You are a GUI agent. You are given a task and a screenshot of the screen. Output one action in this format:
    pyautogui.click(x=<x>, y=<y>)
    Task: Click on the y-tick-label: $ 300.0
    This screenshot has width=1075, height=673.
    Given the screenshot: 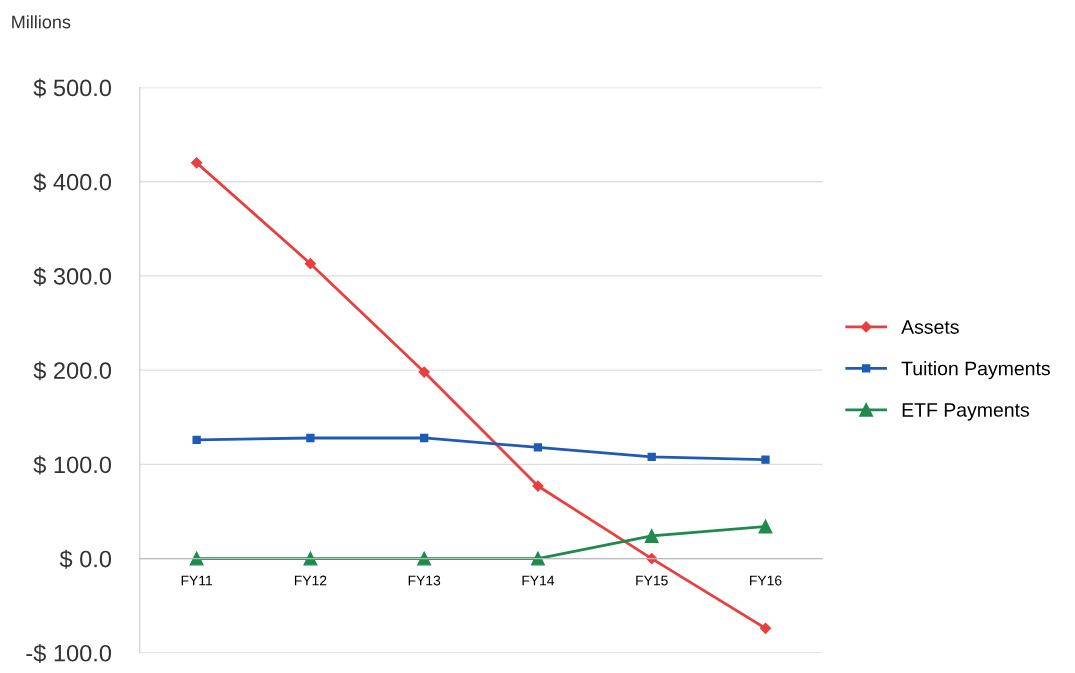 What is the action you would take?
    pyautogui.click(x=72, y=277)
    